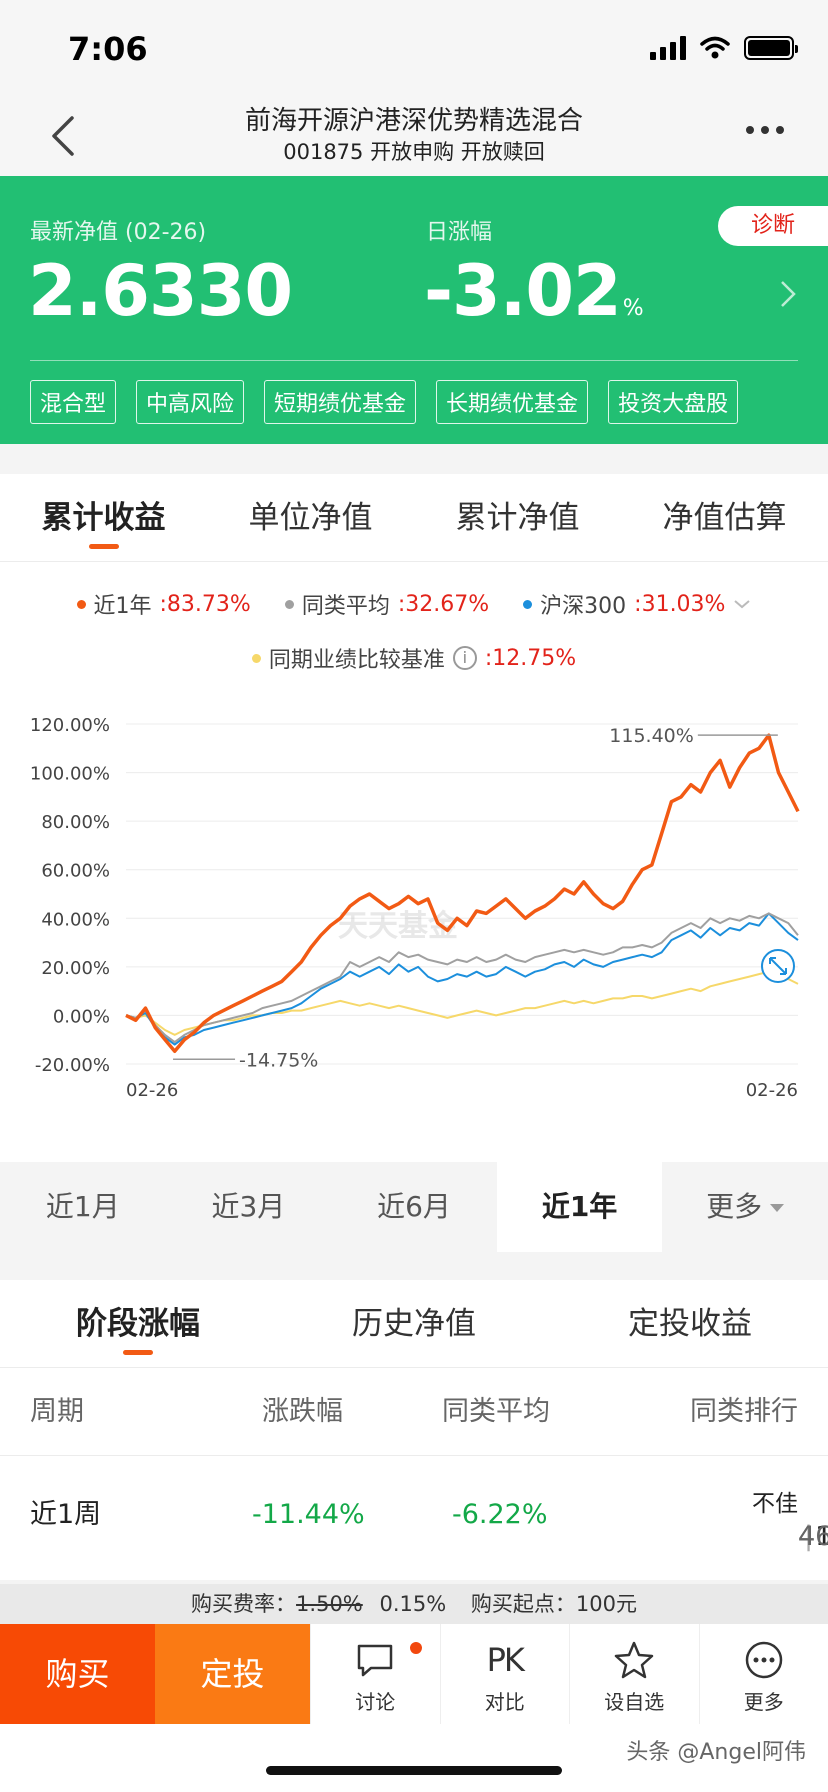 The height and width of the screenshot is (1792, 828). Describe the element at coordinates (108, 49) in the screenshot. I see `status-time: 7:06` at that location.